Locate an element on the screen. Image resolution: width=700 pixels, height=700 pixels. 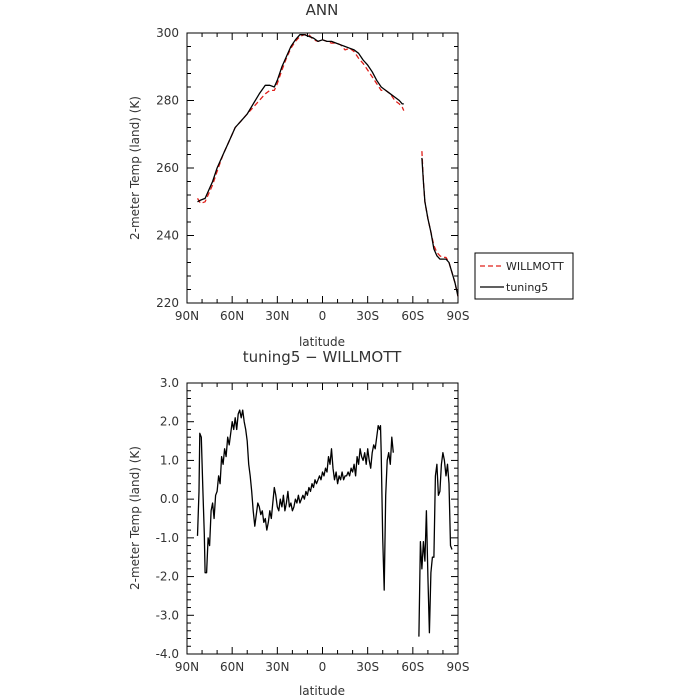
bottom-x-tick-label: 60N is located at coordinates (232, 667).